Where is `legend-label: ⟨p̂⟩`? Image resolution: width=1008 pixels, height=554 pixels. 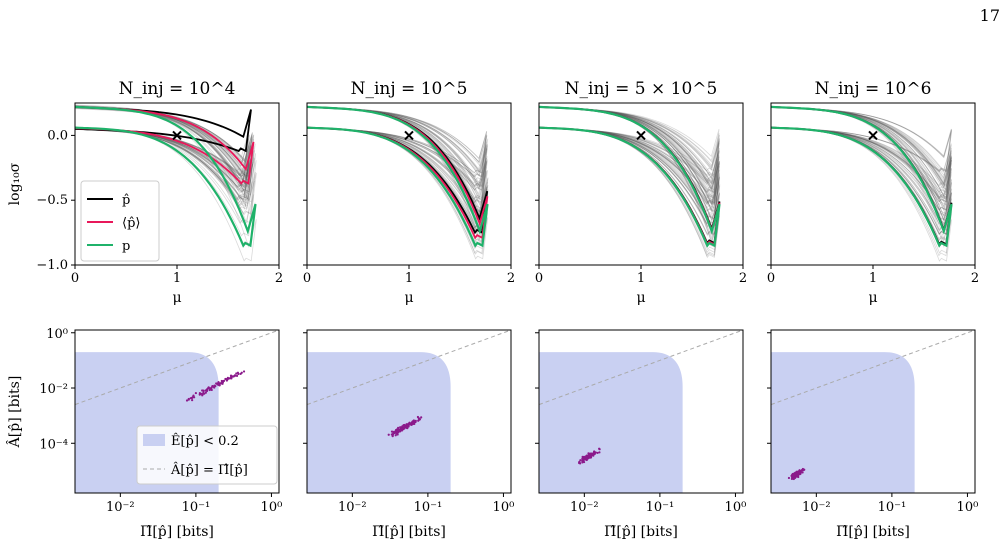 legend-label: ⟨p̂⟩ is located at coordinates (131, 223).